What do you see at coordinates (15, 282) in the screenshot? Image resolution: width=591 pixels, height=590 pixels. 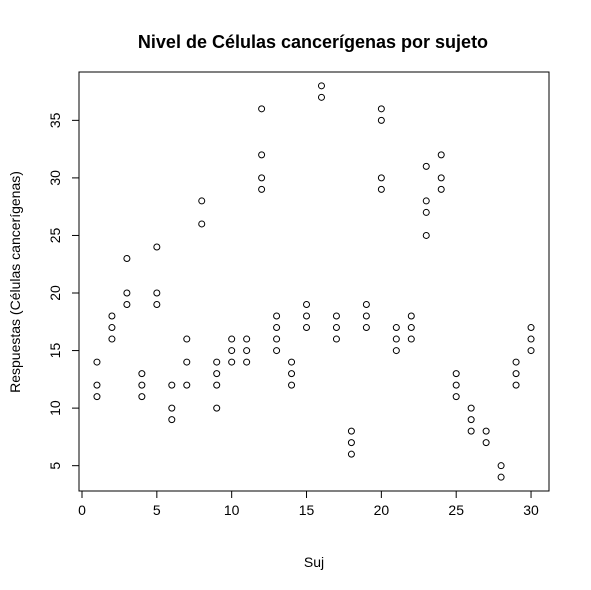 I see `y-axis-label: Respuestas (Células cancerígenas)` at bounding box center [15, 282].